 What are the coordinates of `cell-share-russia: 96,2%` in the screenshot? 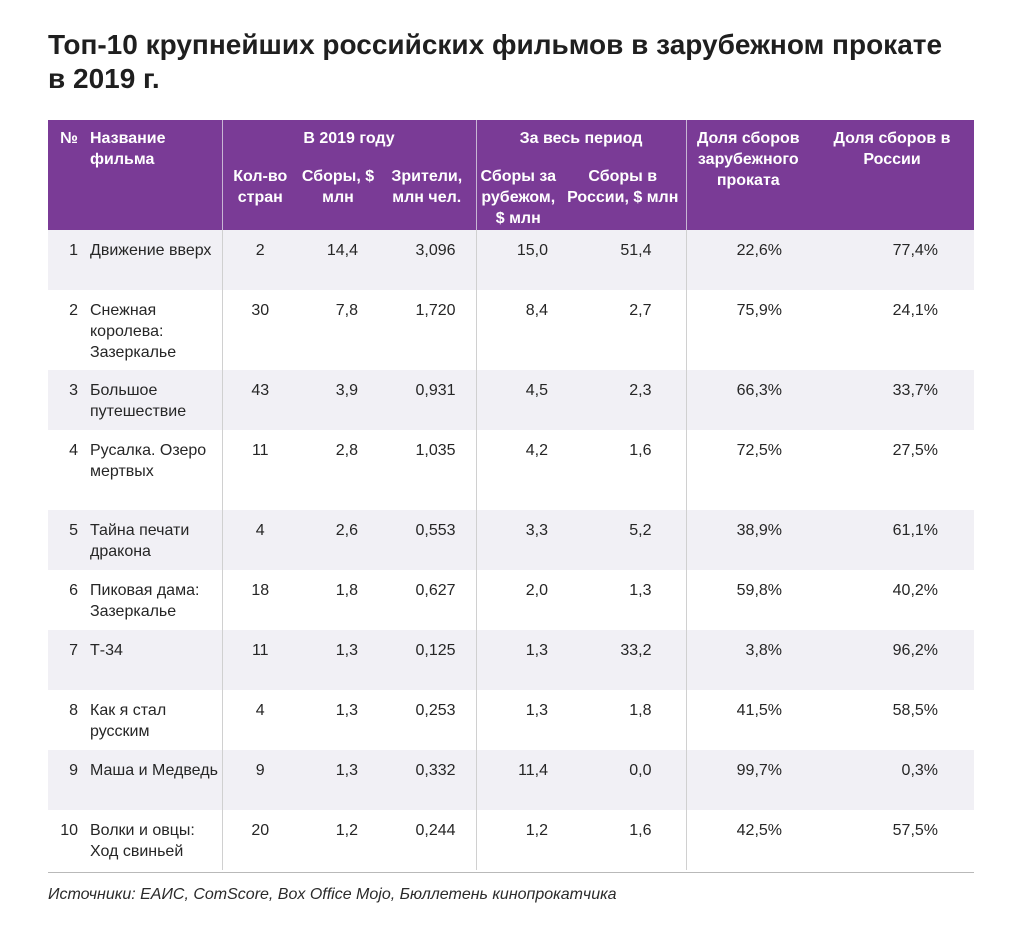 It's located at (892, 660).